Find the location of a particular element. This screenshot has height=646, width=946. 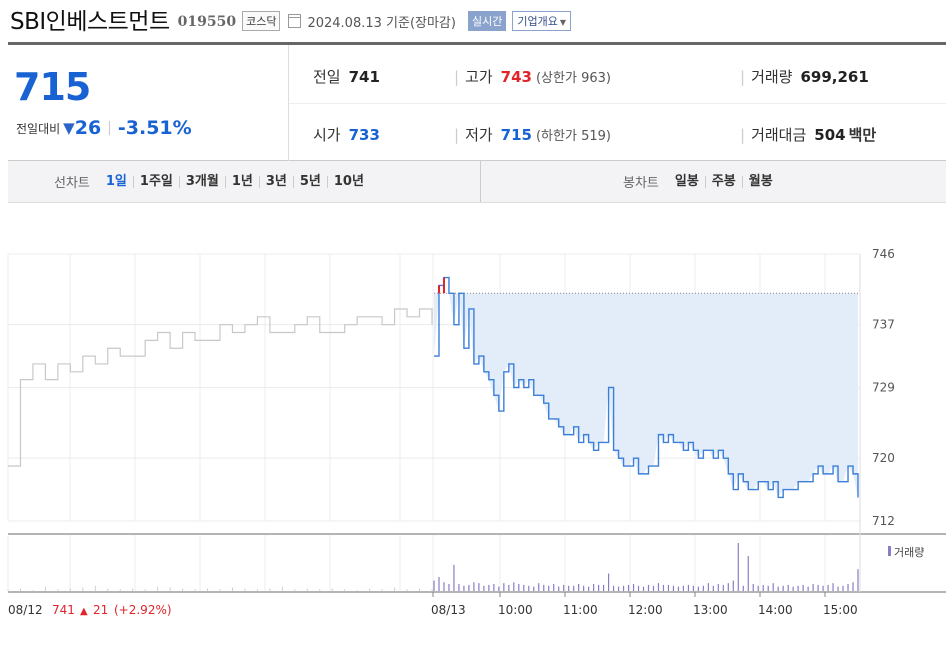

volume-legend-label: 거래량 is located at coordinates (909, 552).